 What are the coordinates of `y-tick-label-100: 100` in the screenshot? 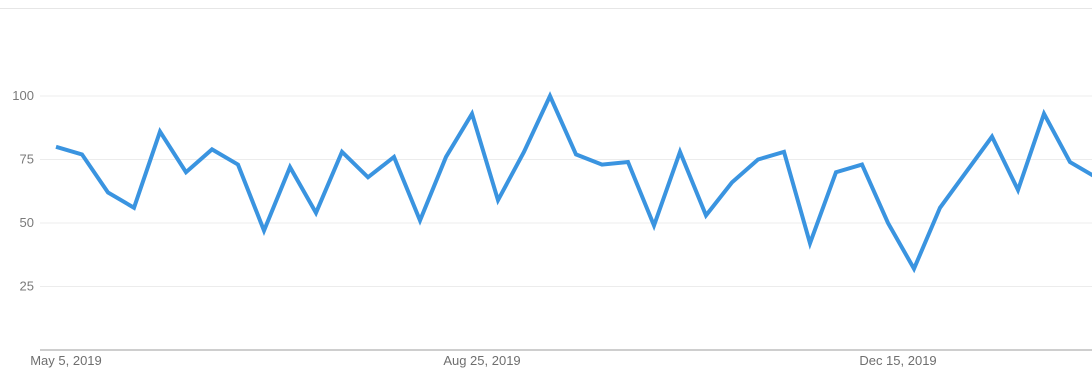 It's located at (23, 95).